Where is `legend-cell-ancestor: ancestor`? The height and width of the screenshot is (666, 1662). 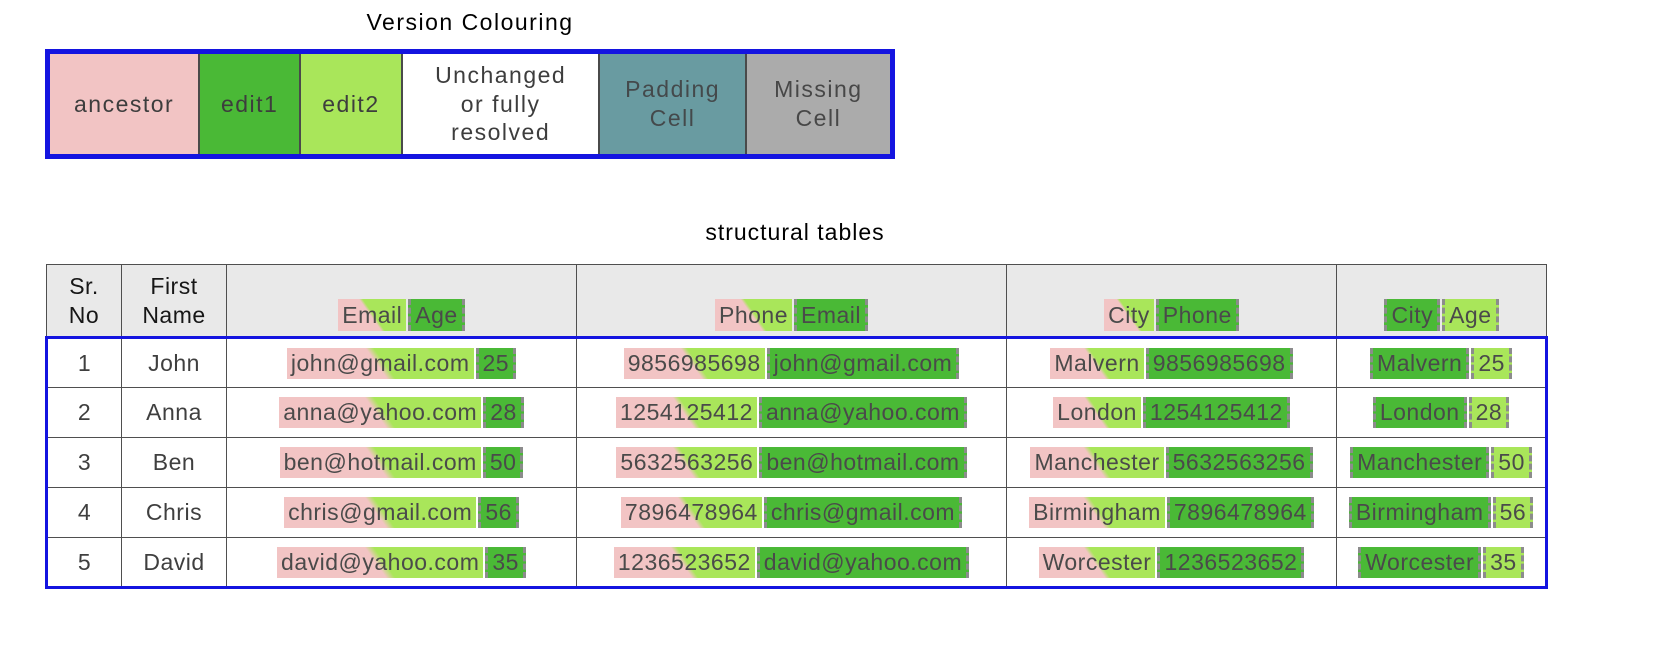
legend-cell-ancestor: ancestor is located at coordinates (124, 104).